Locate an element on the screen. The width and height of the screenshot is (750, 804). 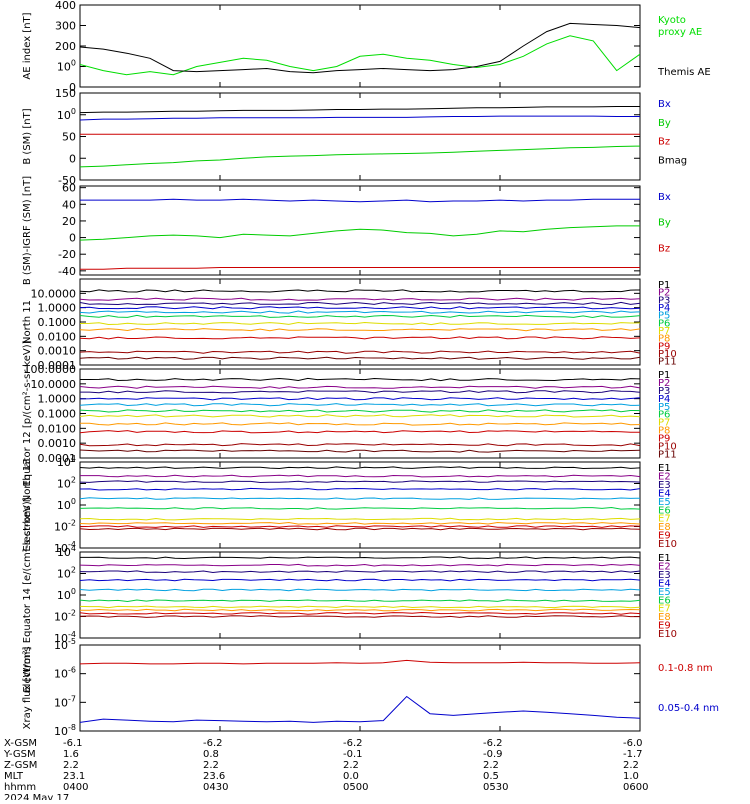
legend-label: P2 is located at coordinates (664, 383).